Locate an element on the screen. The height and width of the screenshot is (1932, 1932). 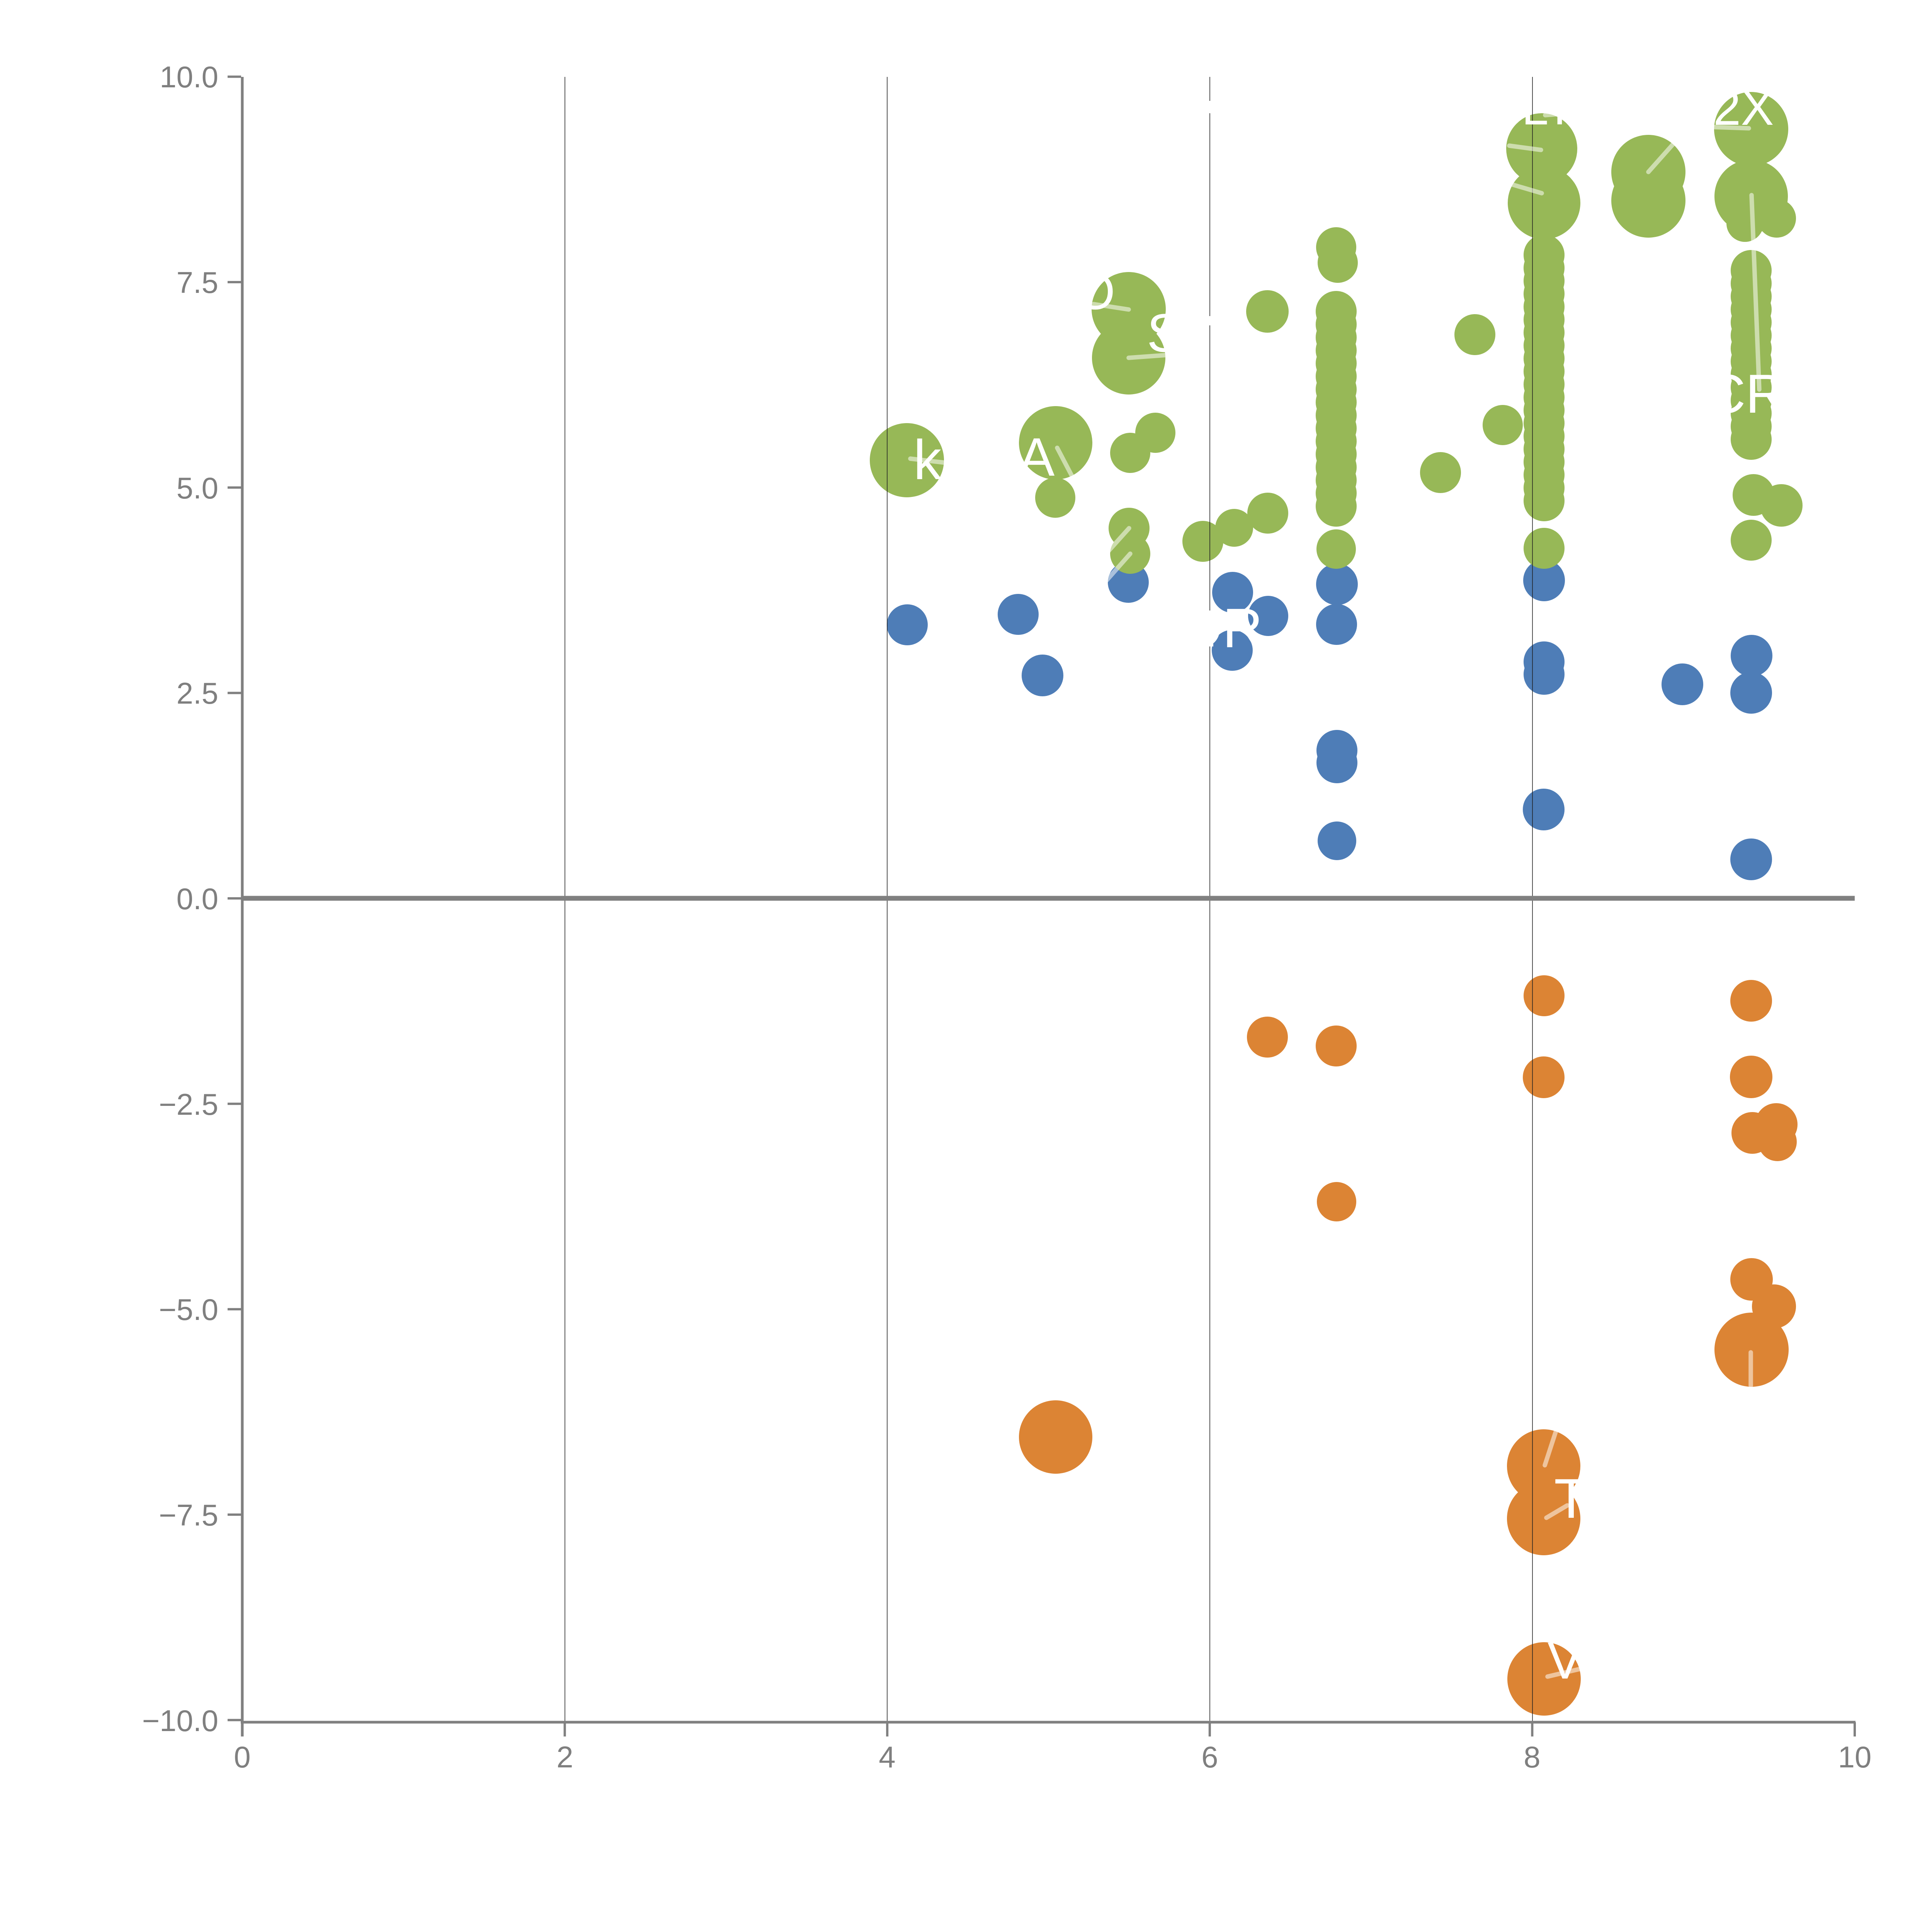
svg-text: −10.0 is located at coordinates (180, 1721).